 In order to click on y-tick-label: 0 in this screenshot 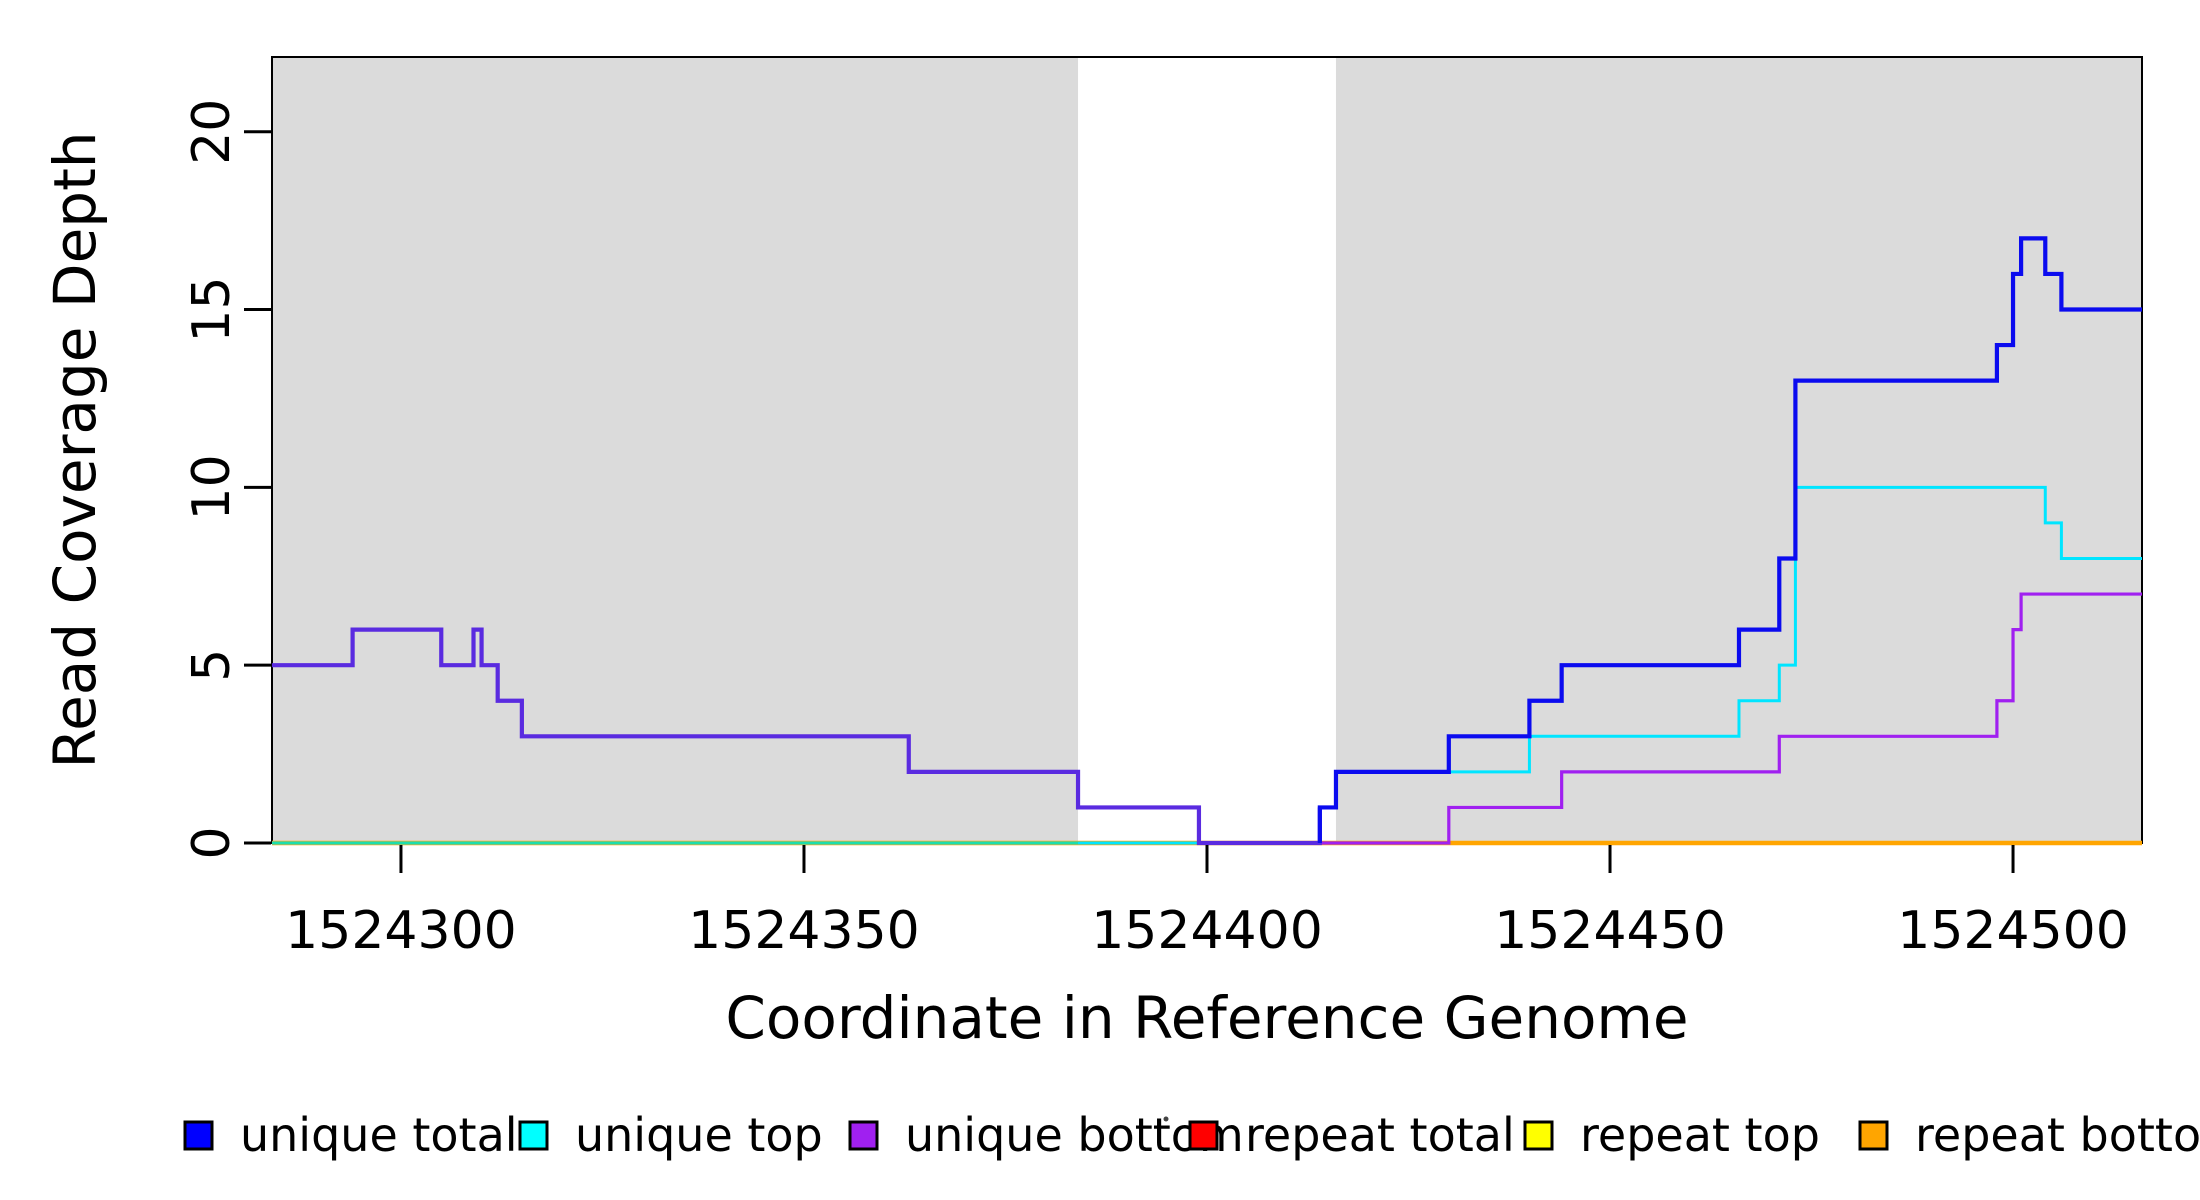, I will do `click(212, 842)`.